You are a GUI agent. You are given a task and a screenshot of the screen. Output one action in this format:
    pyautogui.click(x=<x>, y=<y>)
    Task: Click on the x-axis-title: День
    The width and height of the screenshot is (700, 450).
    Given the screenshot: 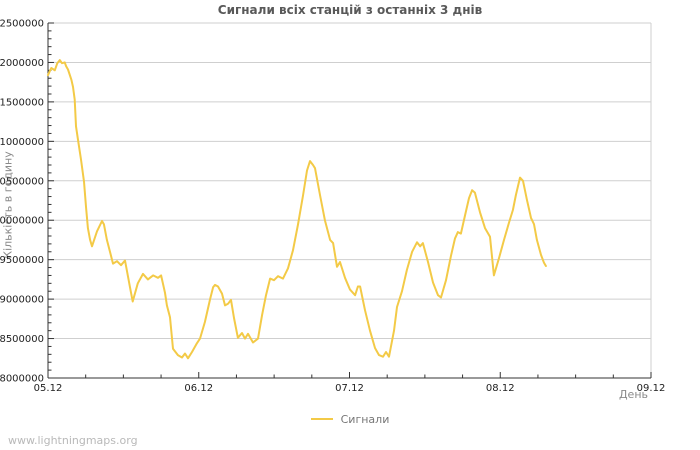 What is the action you would take?
    pyautogui.click(x=633, y=394)
    